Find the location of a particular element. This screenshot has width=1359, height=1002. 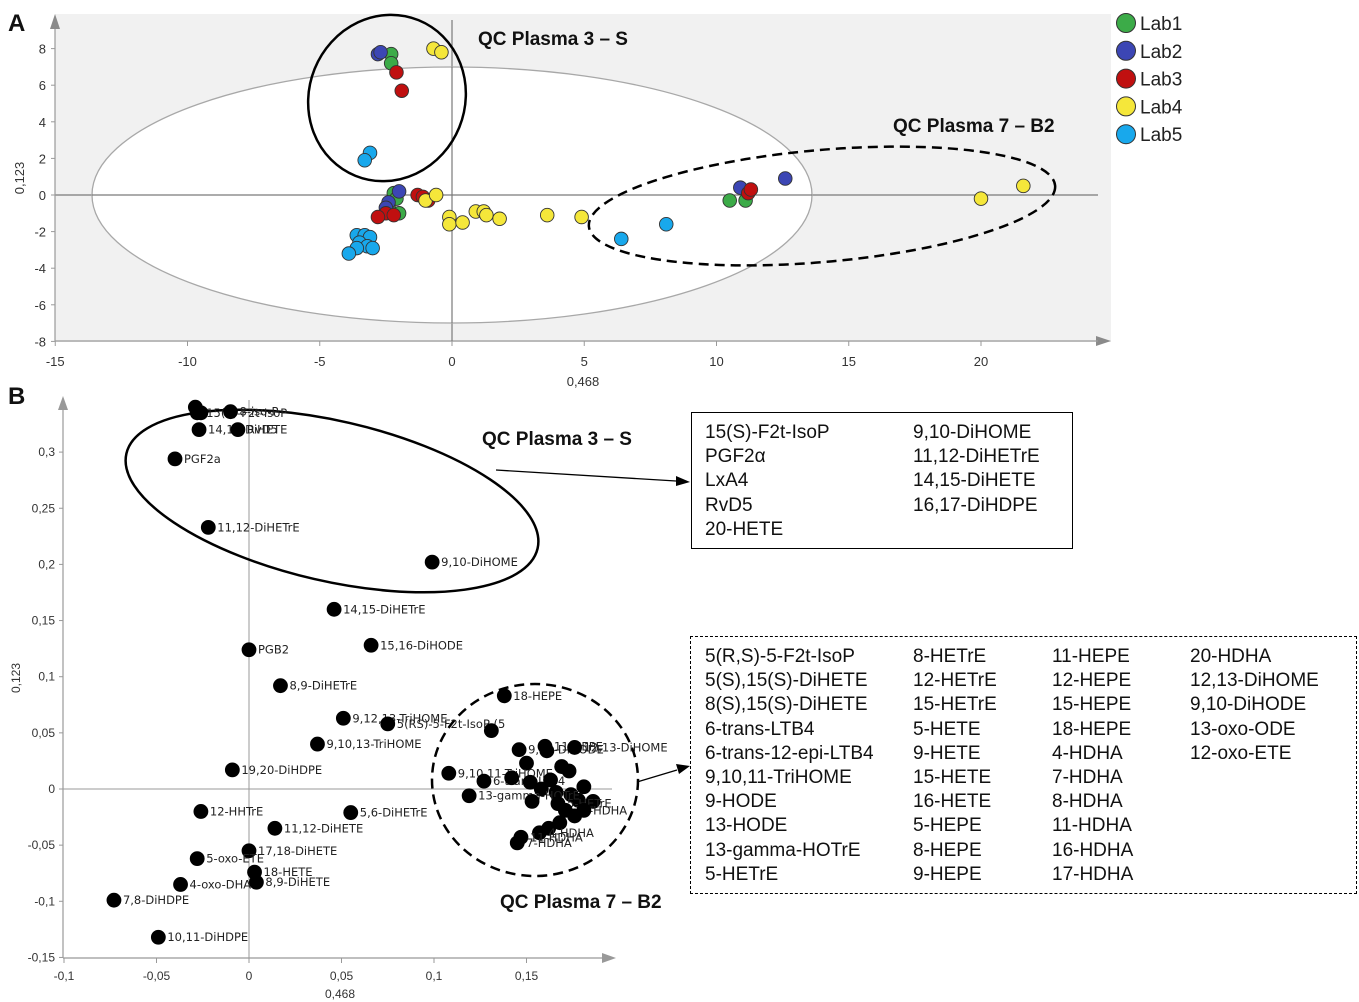

panel-b-annotation-qc7: QC Plasma 7 – B2 is located at coordinates (581, 902).